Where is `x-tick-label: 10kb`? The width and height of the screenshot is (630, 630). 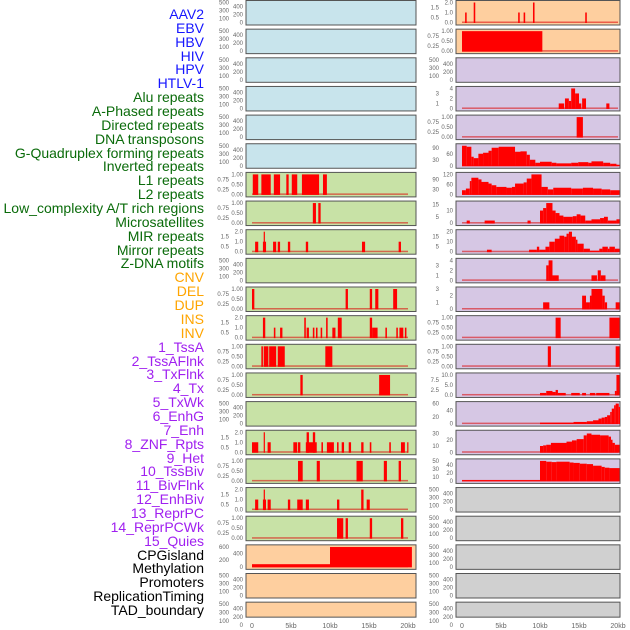 x-tick-label: 10kb is located at coordinates (539, 626).